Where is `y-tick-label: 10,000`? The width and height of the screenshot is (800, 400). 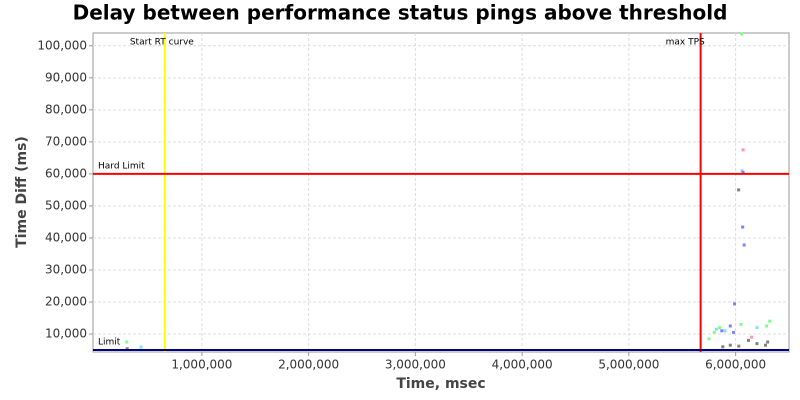 y-tick-label: 10,000 is located at coordinates (66, 333).